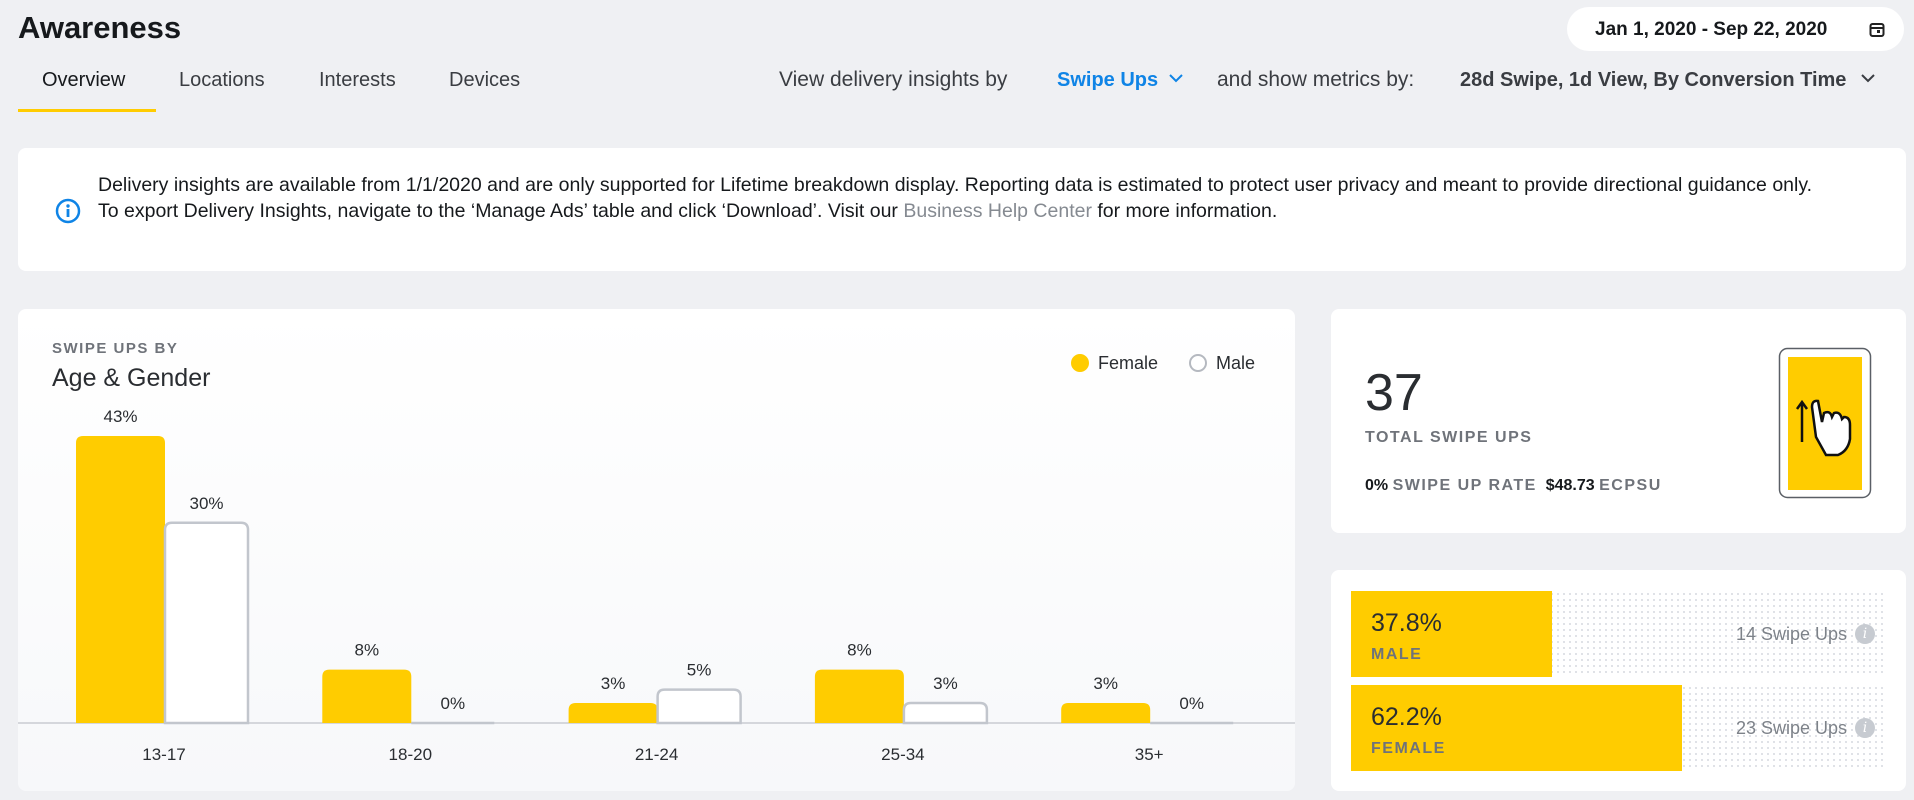 The height and width of the screenshot is (800, 1914). What do you see at coordinates (1235, 363) in the screenshot?
I see `legend-label: Male` at bounding box center [1235, 363].